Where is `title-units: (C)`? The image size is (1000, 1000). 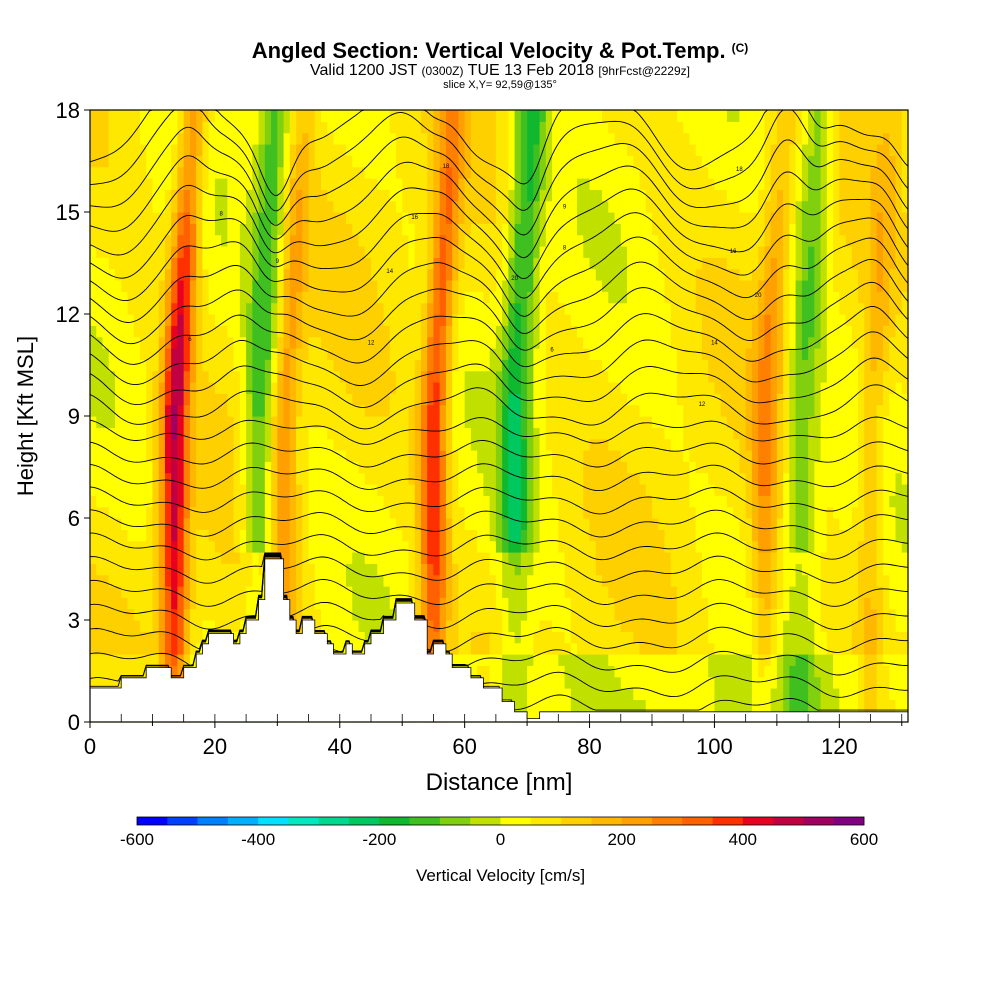 title-units: (C) is located at coordinates (740, 48).